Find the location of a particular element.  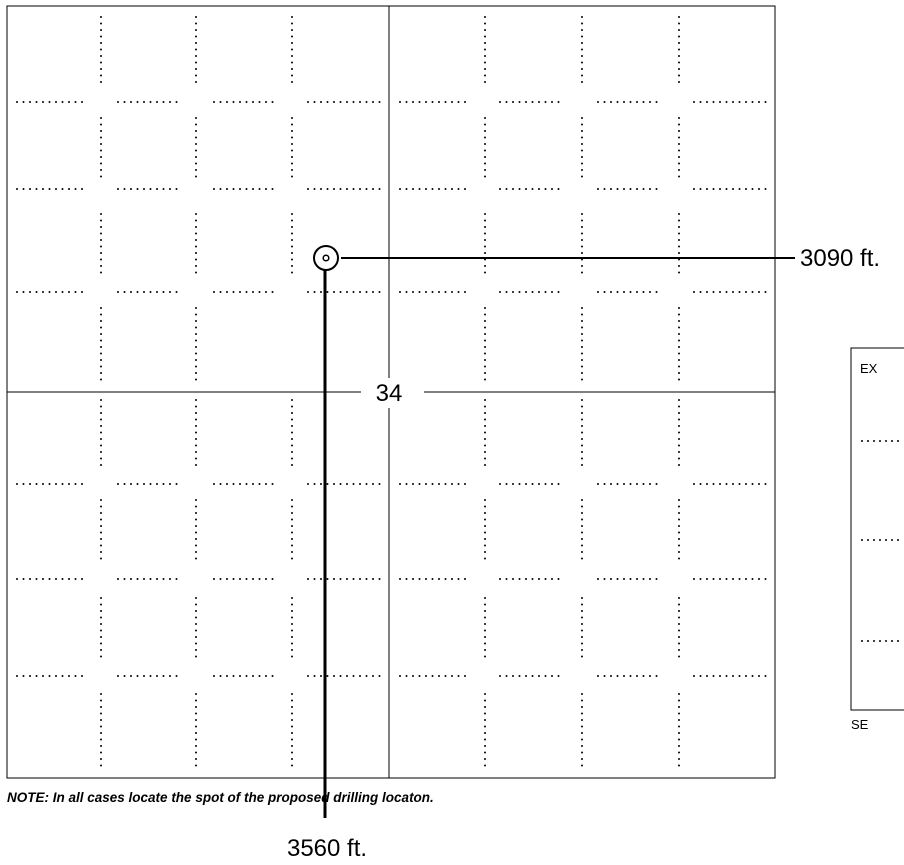

south-distance-label: 3560 ft. is located at coordinates (327, 848).